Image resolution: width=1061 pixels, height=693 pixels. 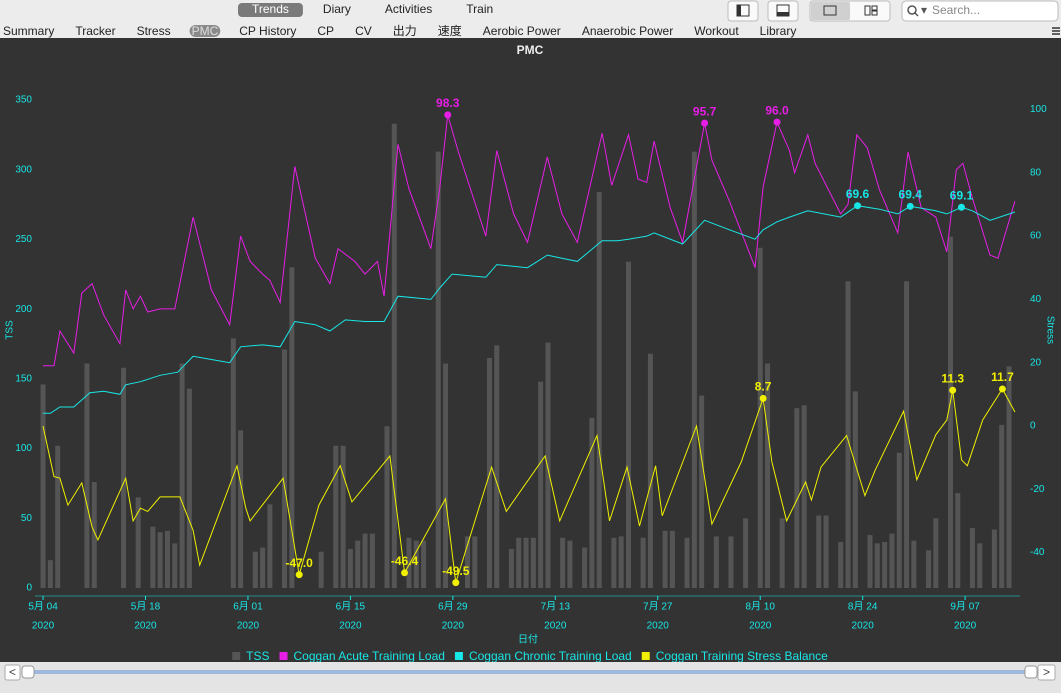 What do you see at coordinates (408, 9) in the screenshot?
I see `view-label: Activities` at bounding box center [408, 9].